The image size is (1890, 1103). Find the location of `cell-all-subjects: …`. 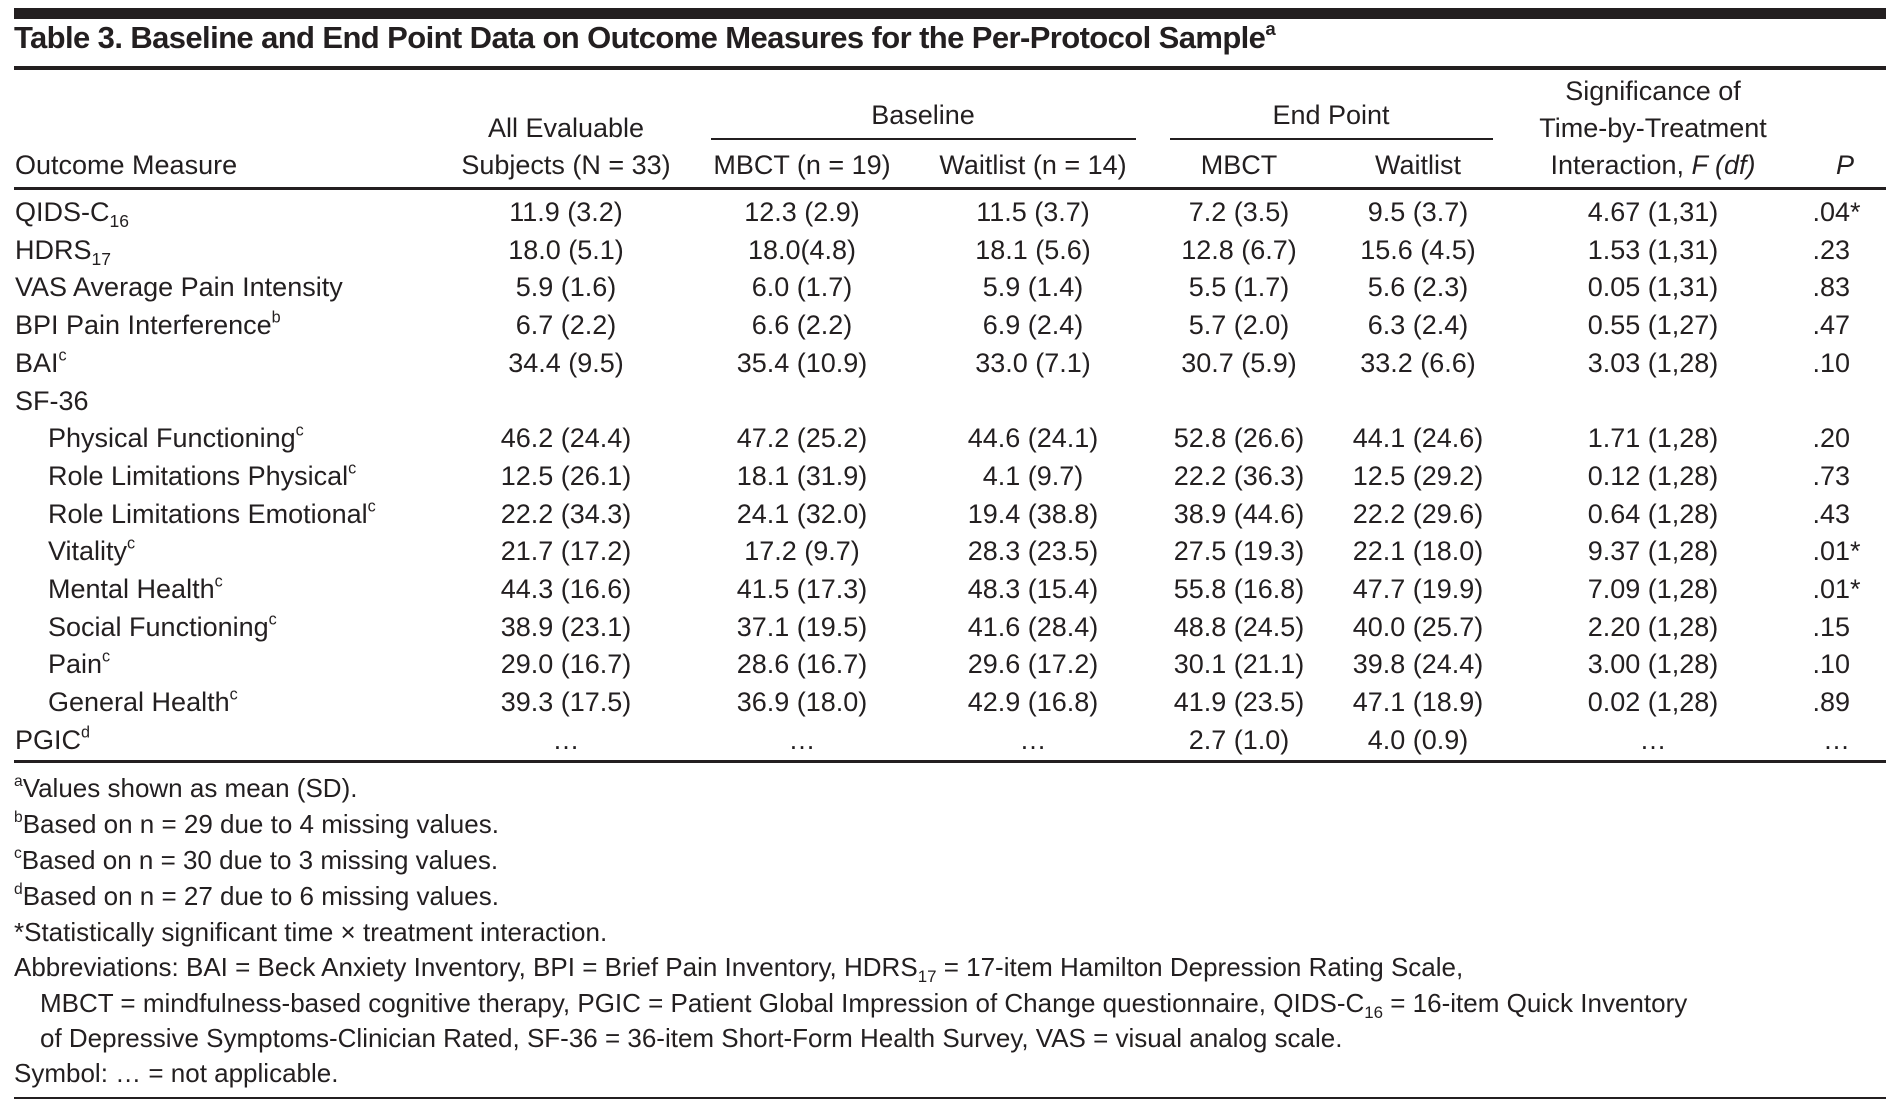

cell-all-subjects: … is located at coordinates (566, 739).